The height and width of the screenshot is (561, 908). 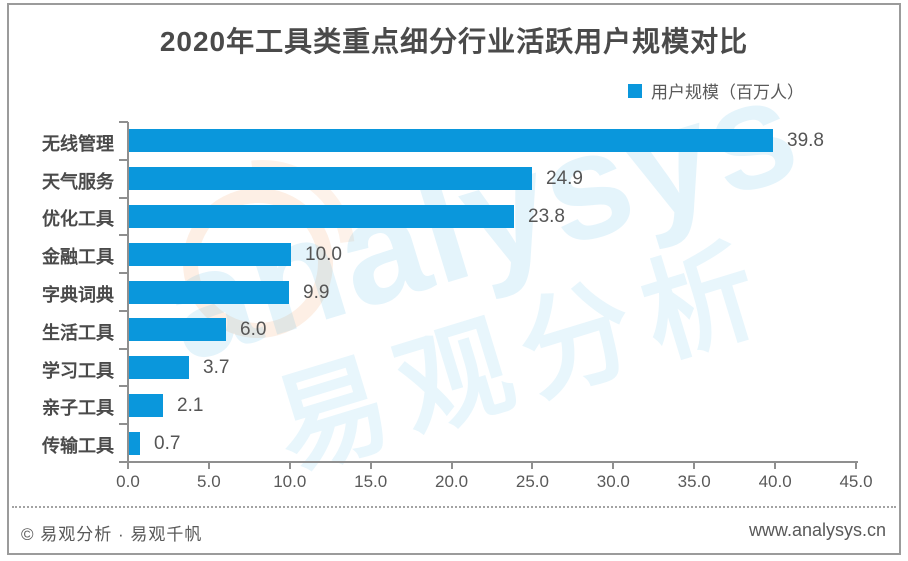 I want to click on footer-divider, so click(x=454, y=507).